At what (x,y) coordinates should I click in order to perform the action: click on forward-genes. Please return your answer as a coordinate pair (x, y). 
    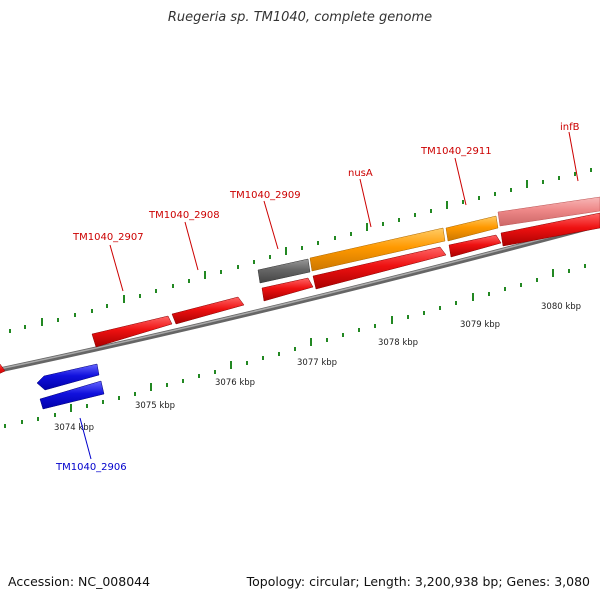
    Looking at the image, I should click on (428, 240).